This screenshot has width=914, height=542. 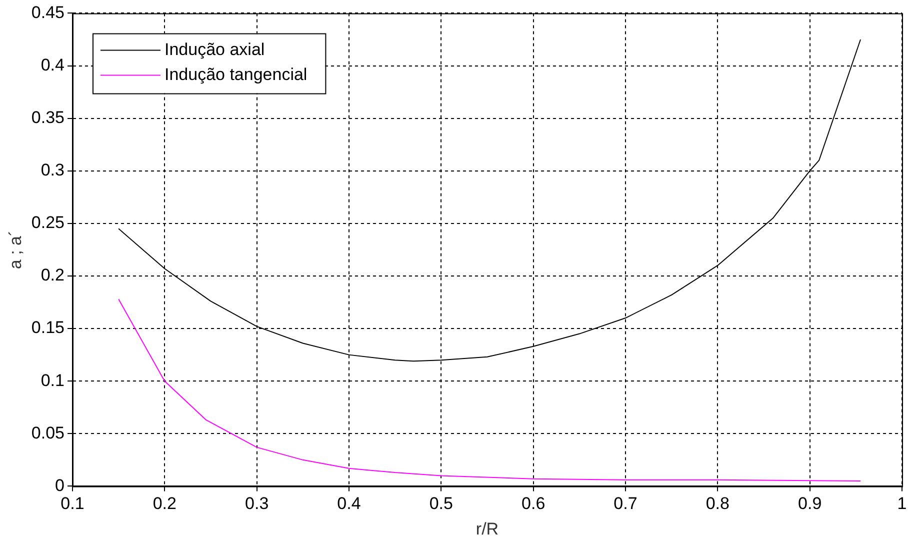 What do you see at coordinates (214, 49) in the screenshot?
I see `legend-label: Indução axial` at bounding box center [214, 49].